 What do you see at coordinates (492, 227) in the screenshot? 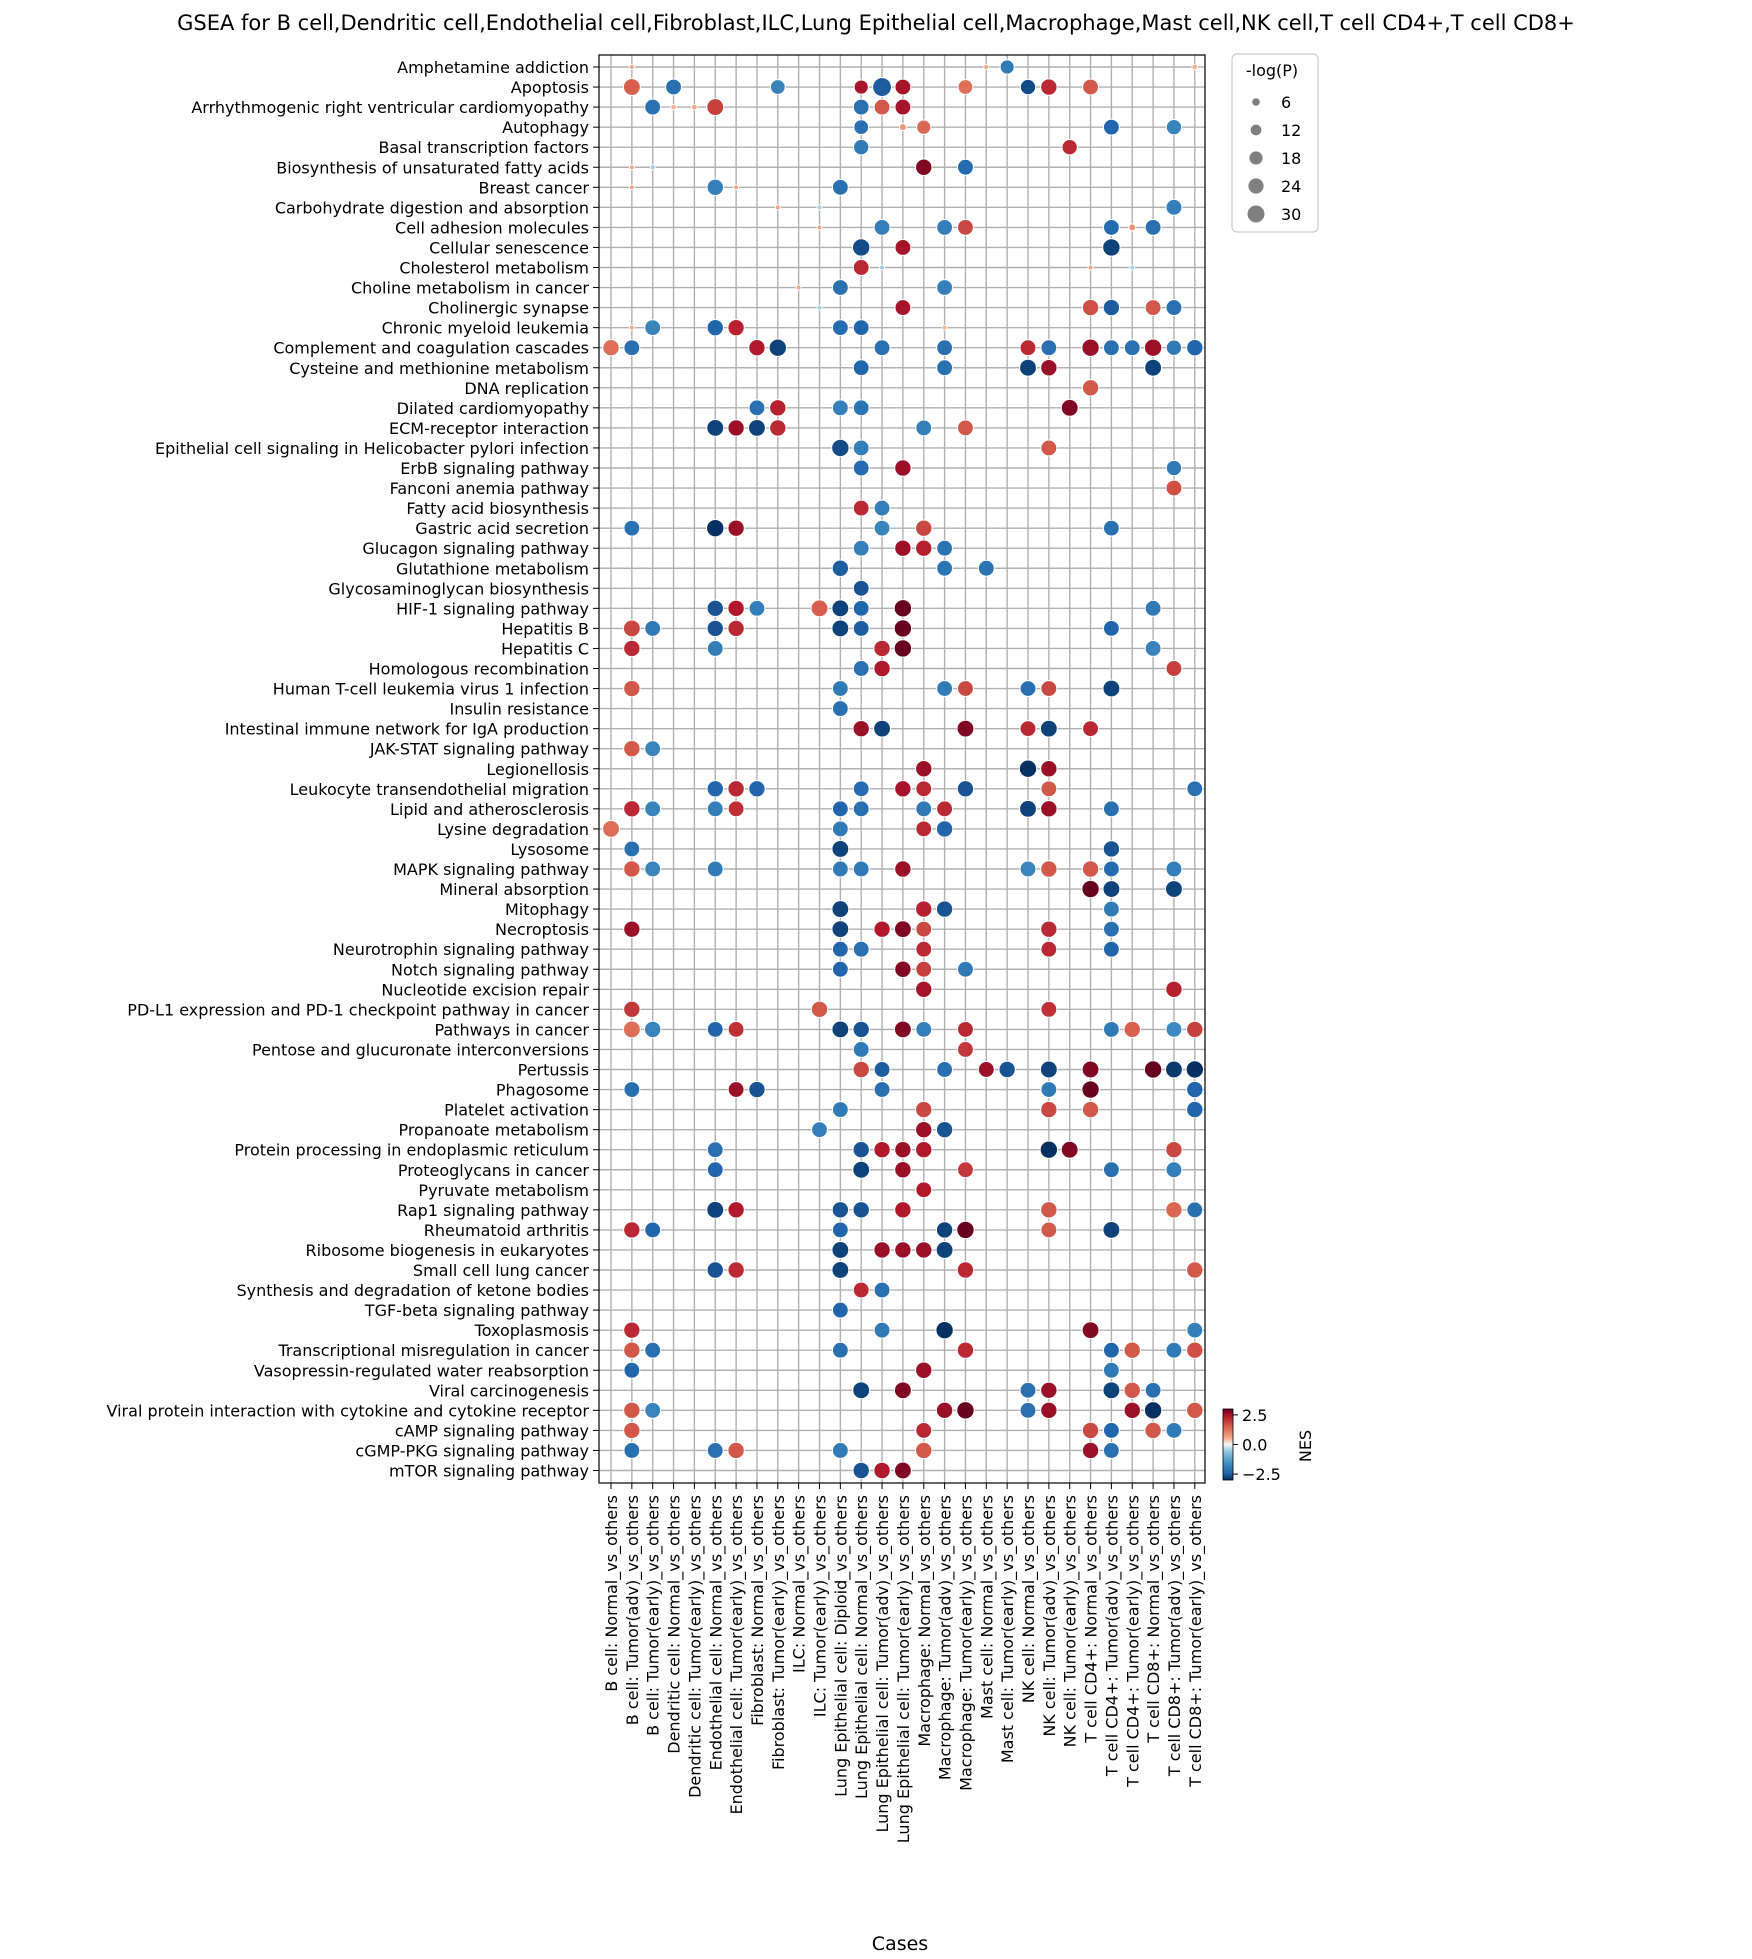
I see `y-tick-label: Cell adhesion molecules` at bounding box center [492, 227].